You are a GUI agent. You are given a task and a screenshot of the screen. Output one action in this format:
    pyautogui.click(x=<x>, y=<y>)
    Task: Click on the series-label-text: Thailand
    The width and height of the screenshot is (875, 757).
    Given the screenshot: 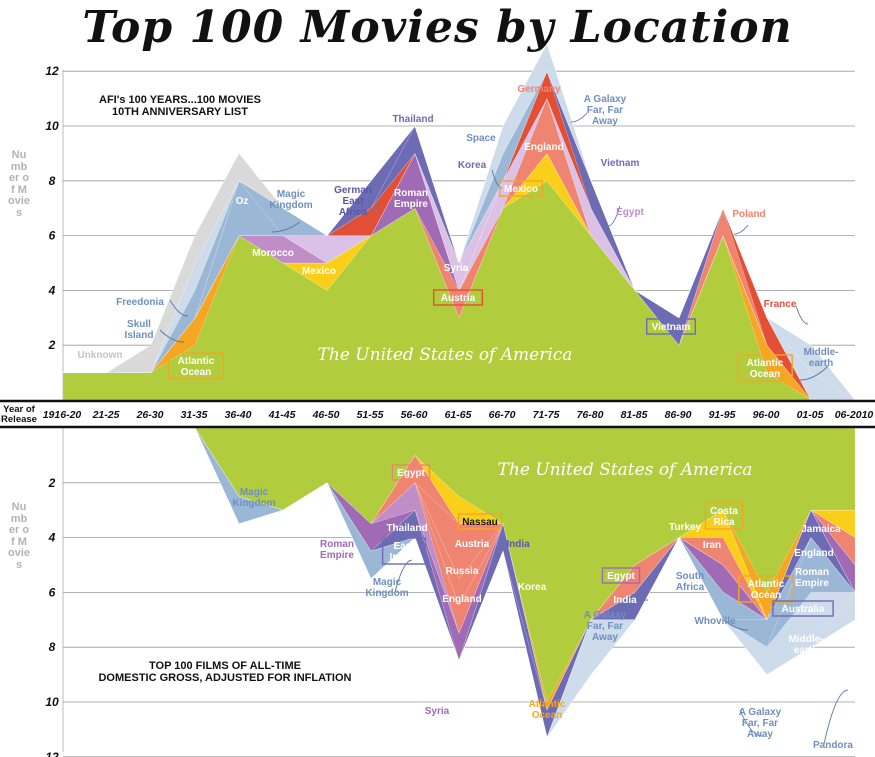 What is the action you would take?
    pyautogui.click(x=406, y=528)
    